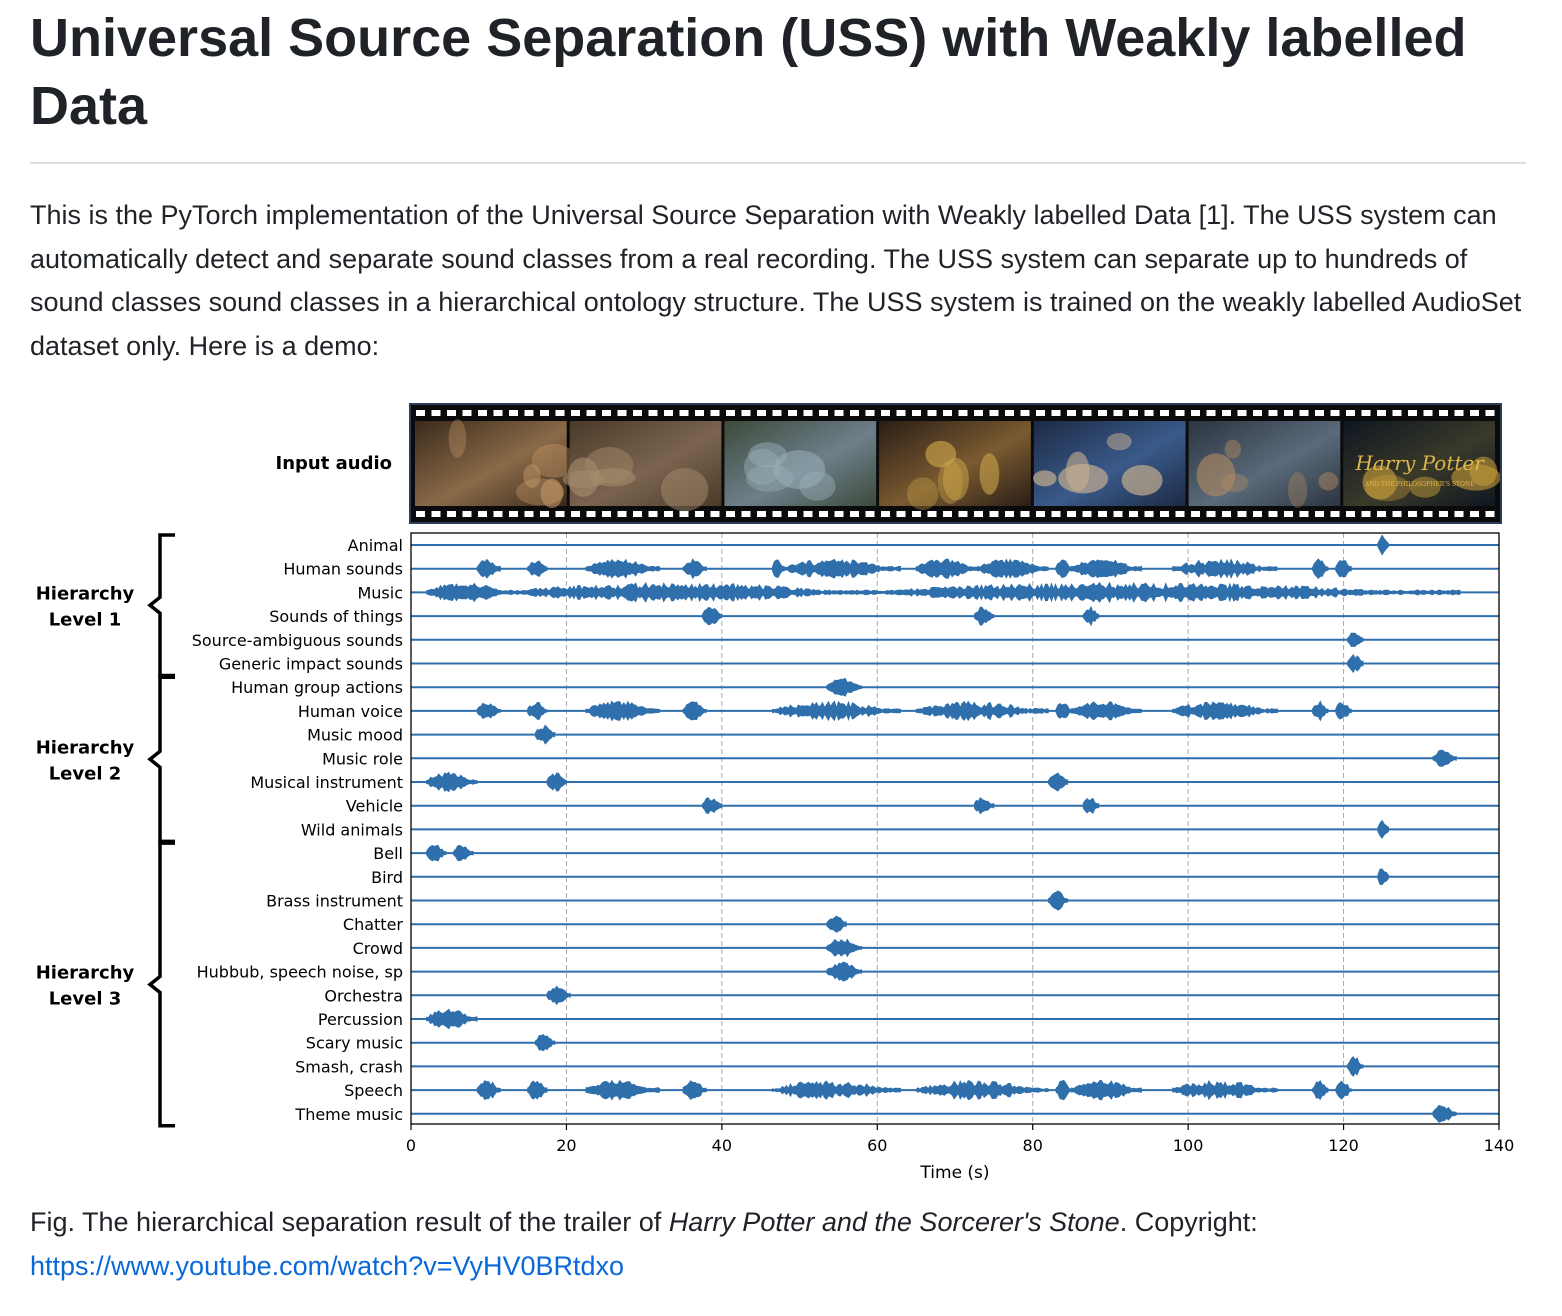 The image size is (1562, 1316). What do you see at coordinates (363, 995) in the screenshot?
I see `series-label: Orchestra` at bounding box center [363, 995].